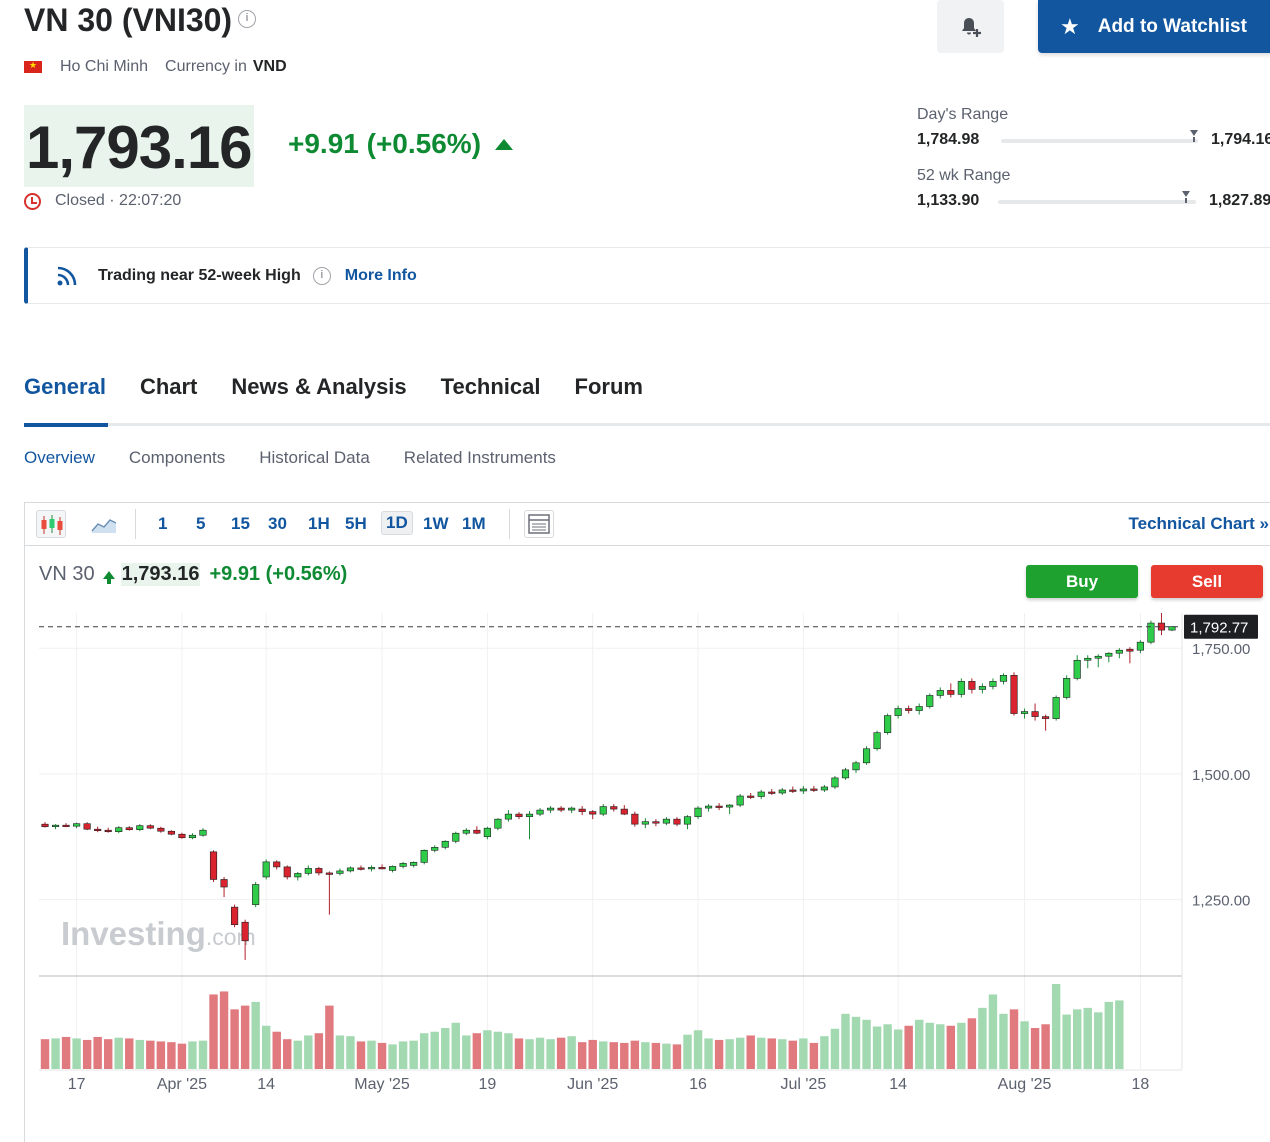 This screenshot has width=1270, height=1142. Describe the element at coordinates (168, 386) in the screenshot. I see `tab-chart: Chart` at that location.